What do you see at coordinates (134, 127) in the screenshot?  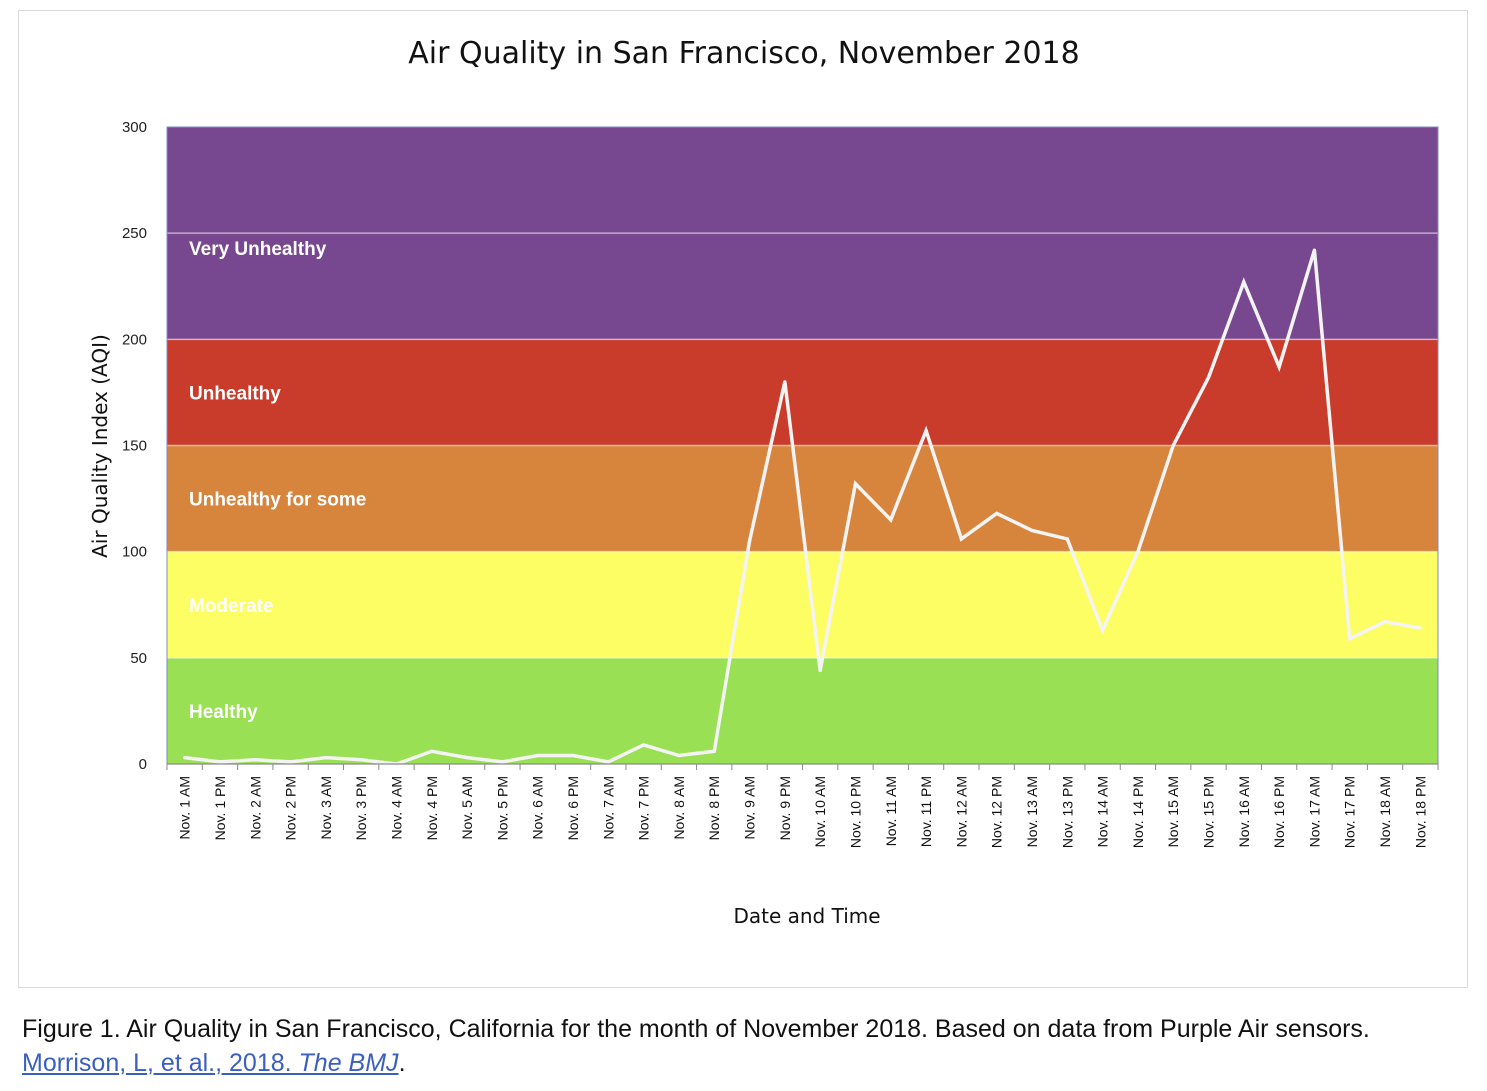 I see `y-tick-label: 300` at bounding box center [134, 127].